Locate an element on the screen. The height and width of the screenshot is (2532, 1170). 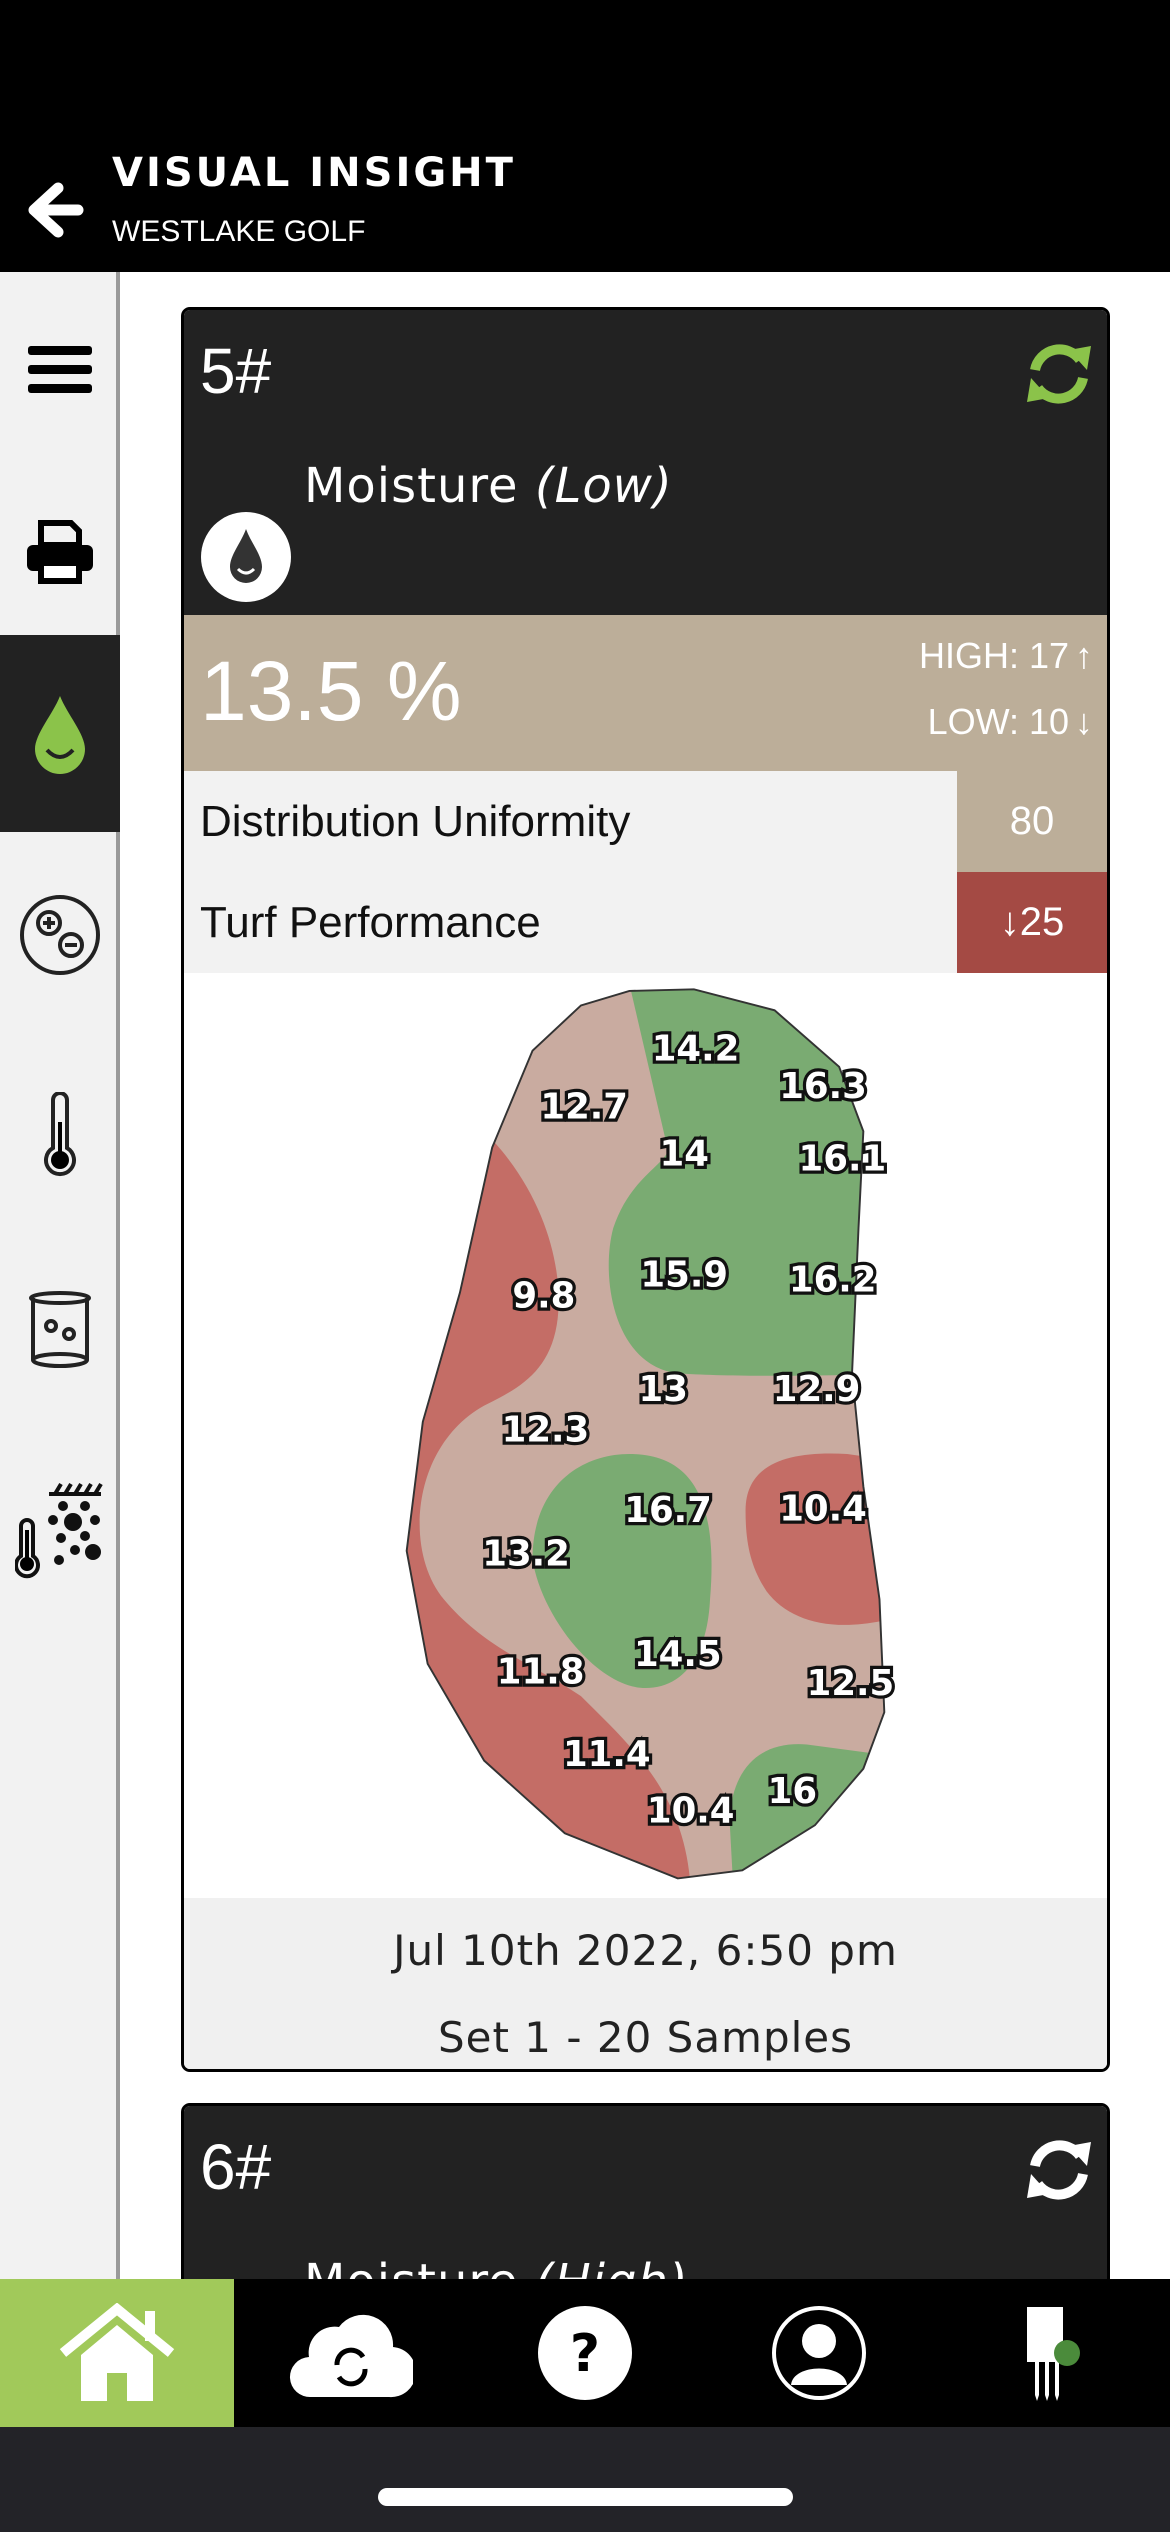
nav-sensor is located at coordinates (1053, 2353).